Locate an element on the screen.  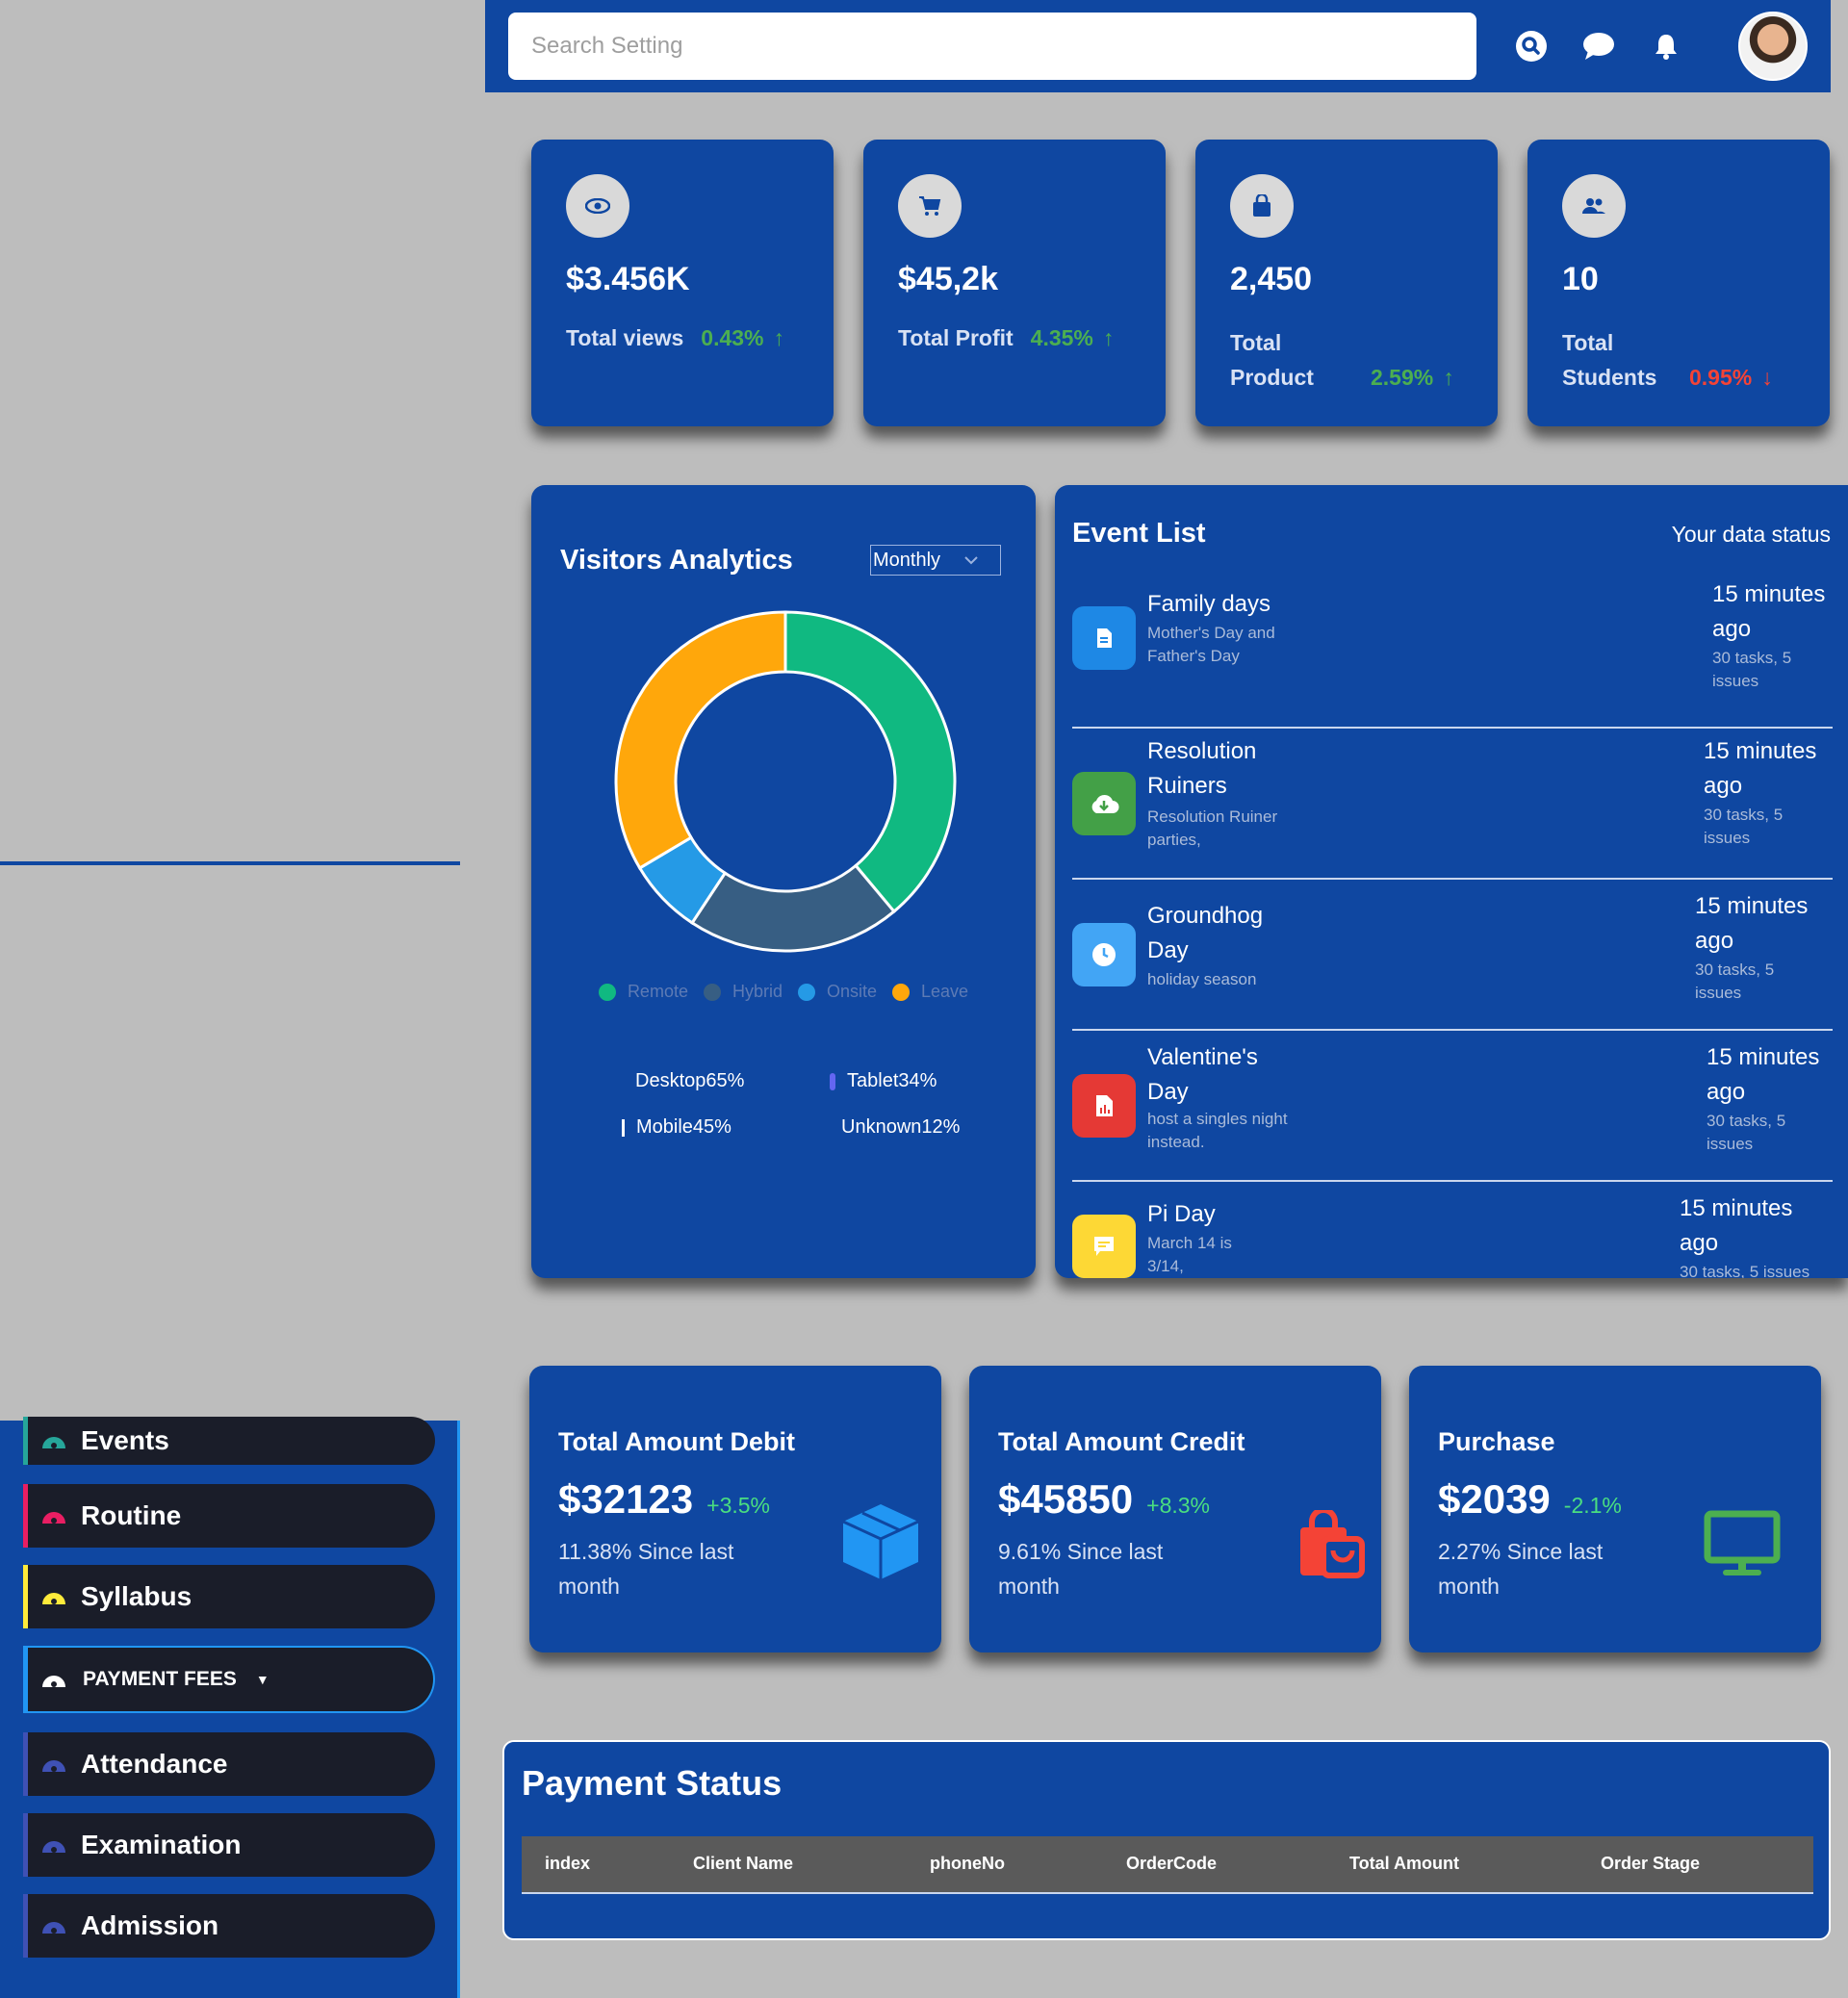
comment-icon is located at coordinates (1104, 1246).